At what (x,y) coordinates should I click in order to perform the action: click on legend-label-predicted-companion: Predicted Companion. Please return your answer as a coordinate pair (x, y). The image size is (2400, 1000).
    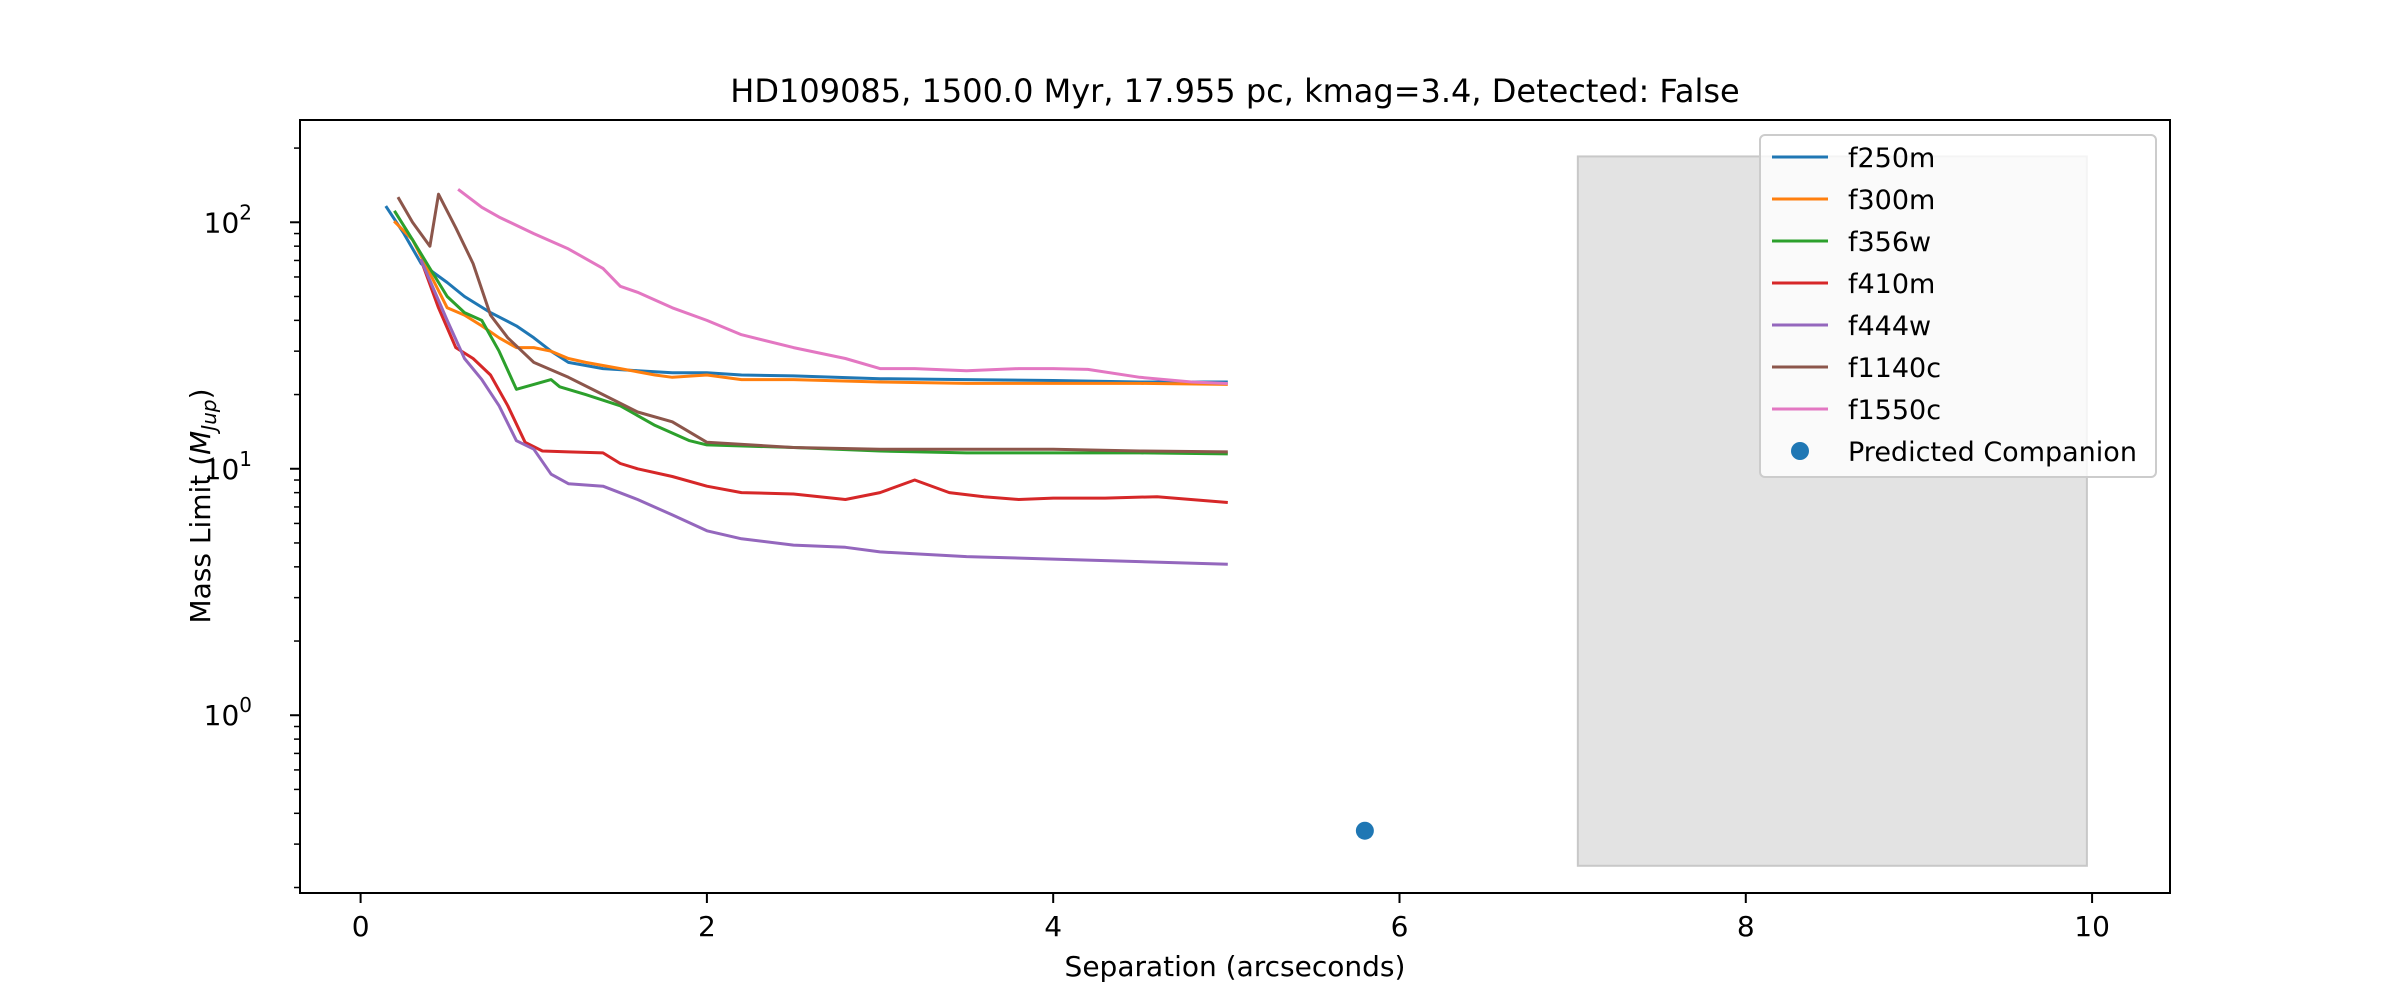
    Looking at the image, I should click on (1992, 452).